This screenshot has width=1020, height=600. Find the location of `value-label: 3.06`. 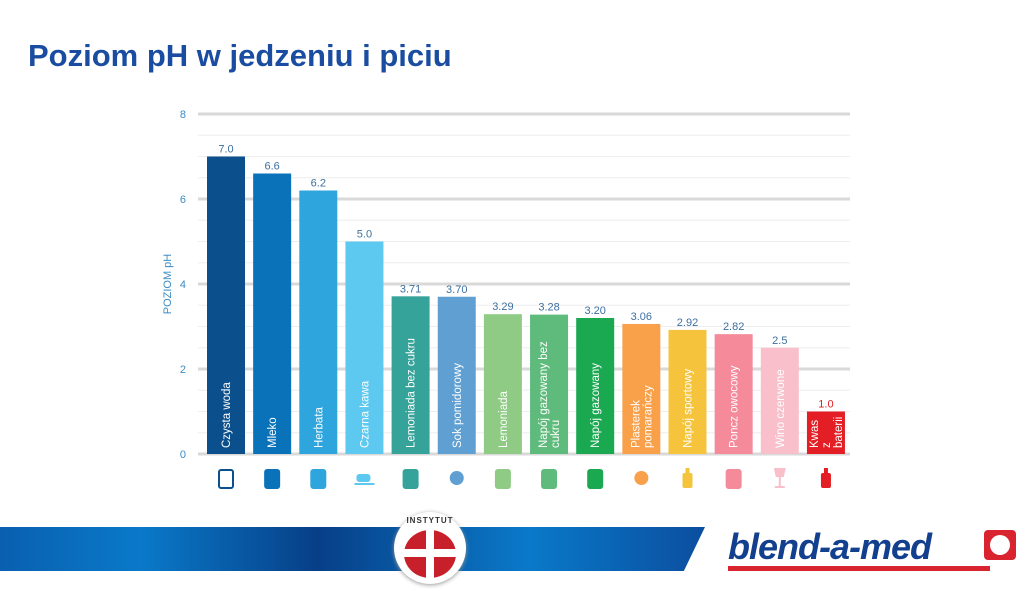

value-label: 3.06 is located at coordinates (641, 317).